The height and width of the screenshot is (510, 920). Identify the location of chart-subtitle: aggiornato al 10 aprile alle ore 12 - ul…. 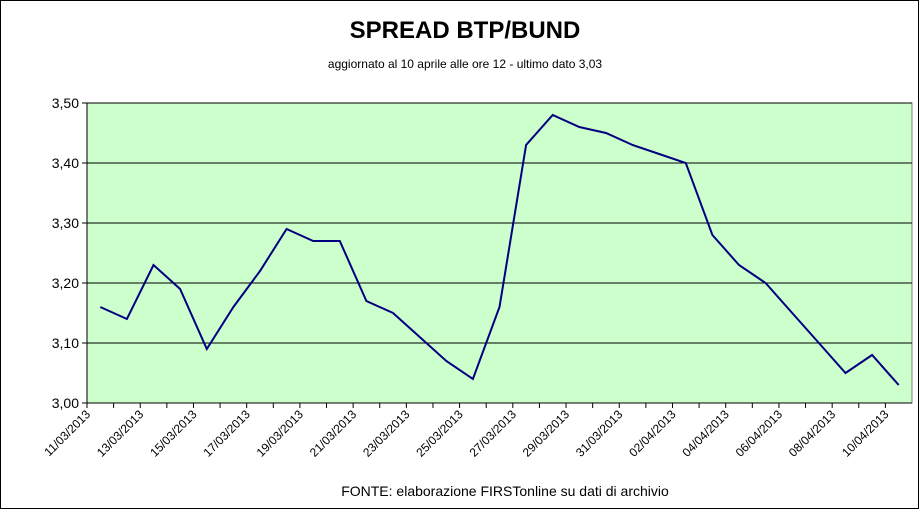
(465, 64).